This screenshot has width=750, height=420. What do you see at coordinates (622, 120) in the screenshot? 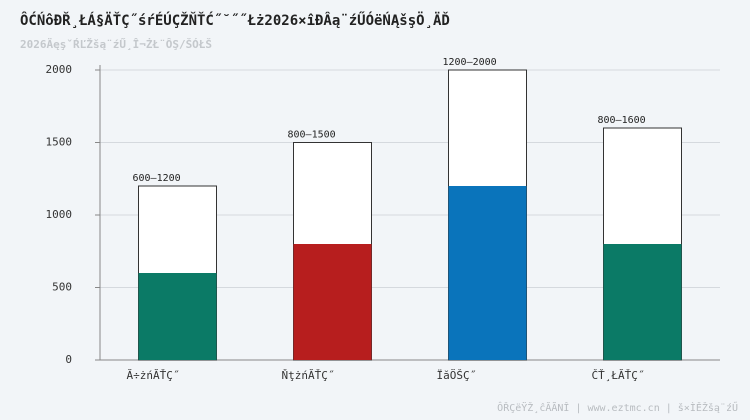
I see `range-label: 800–1600` at bounding box center [622, 120].